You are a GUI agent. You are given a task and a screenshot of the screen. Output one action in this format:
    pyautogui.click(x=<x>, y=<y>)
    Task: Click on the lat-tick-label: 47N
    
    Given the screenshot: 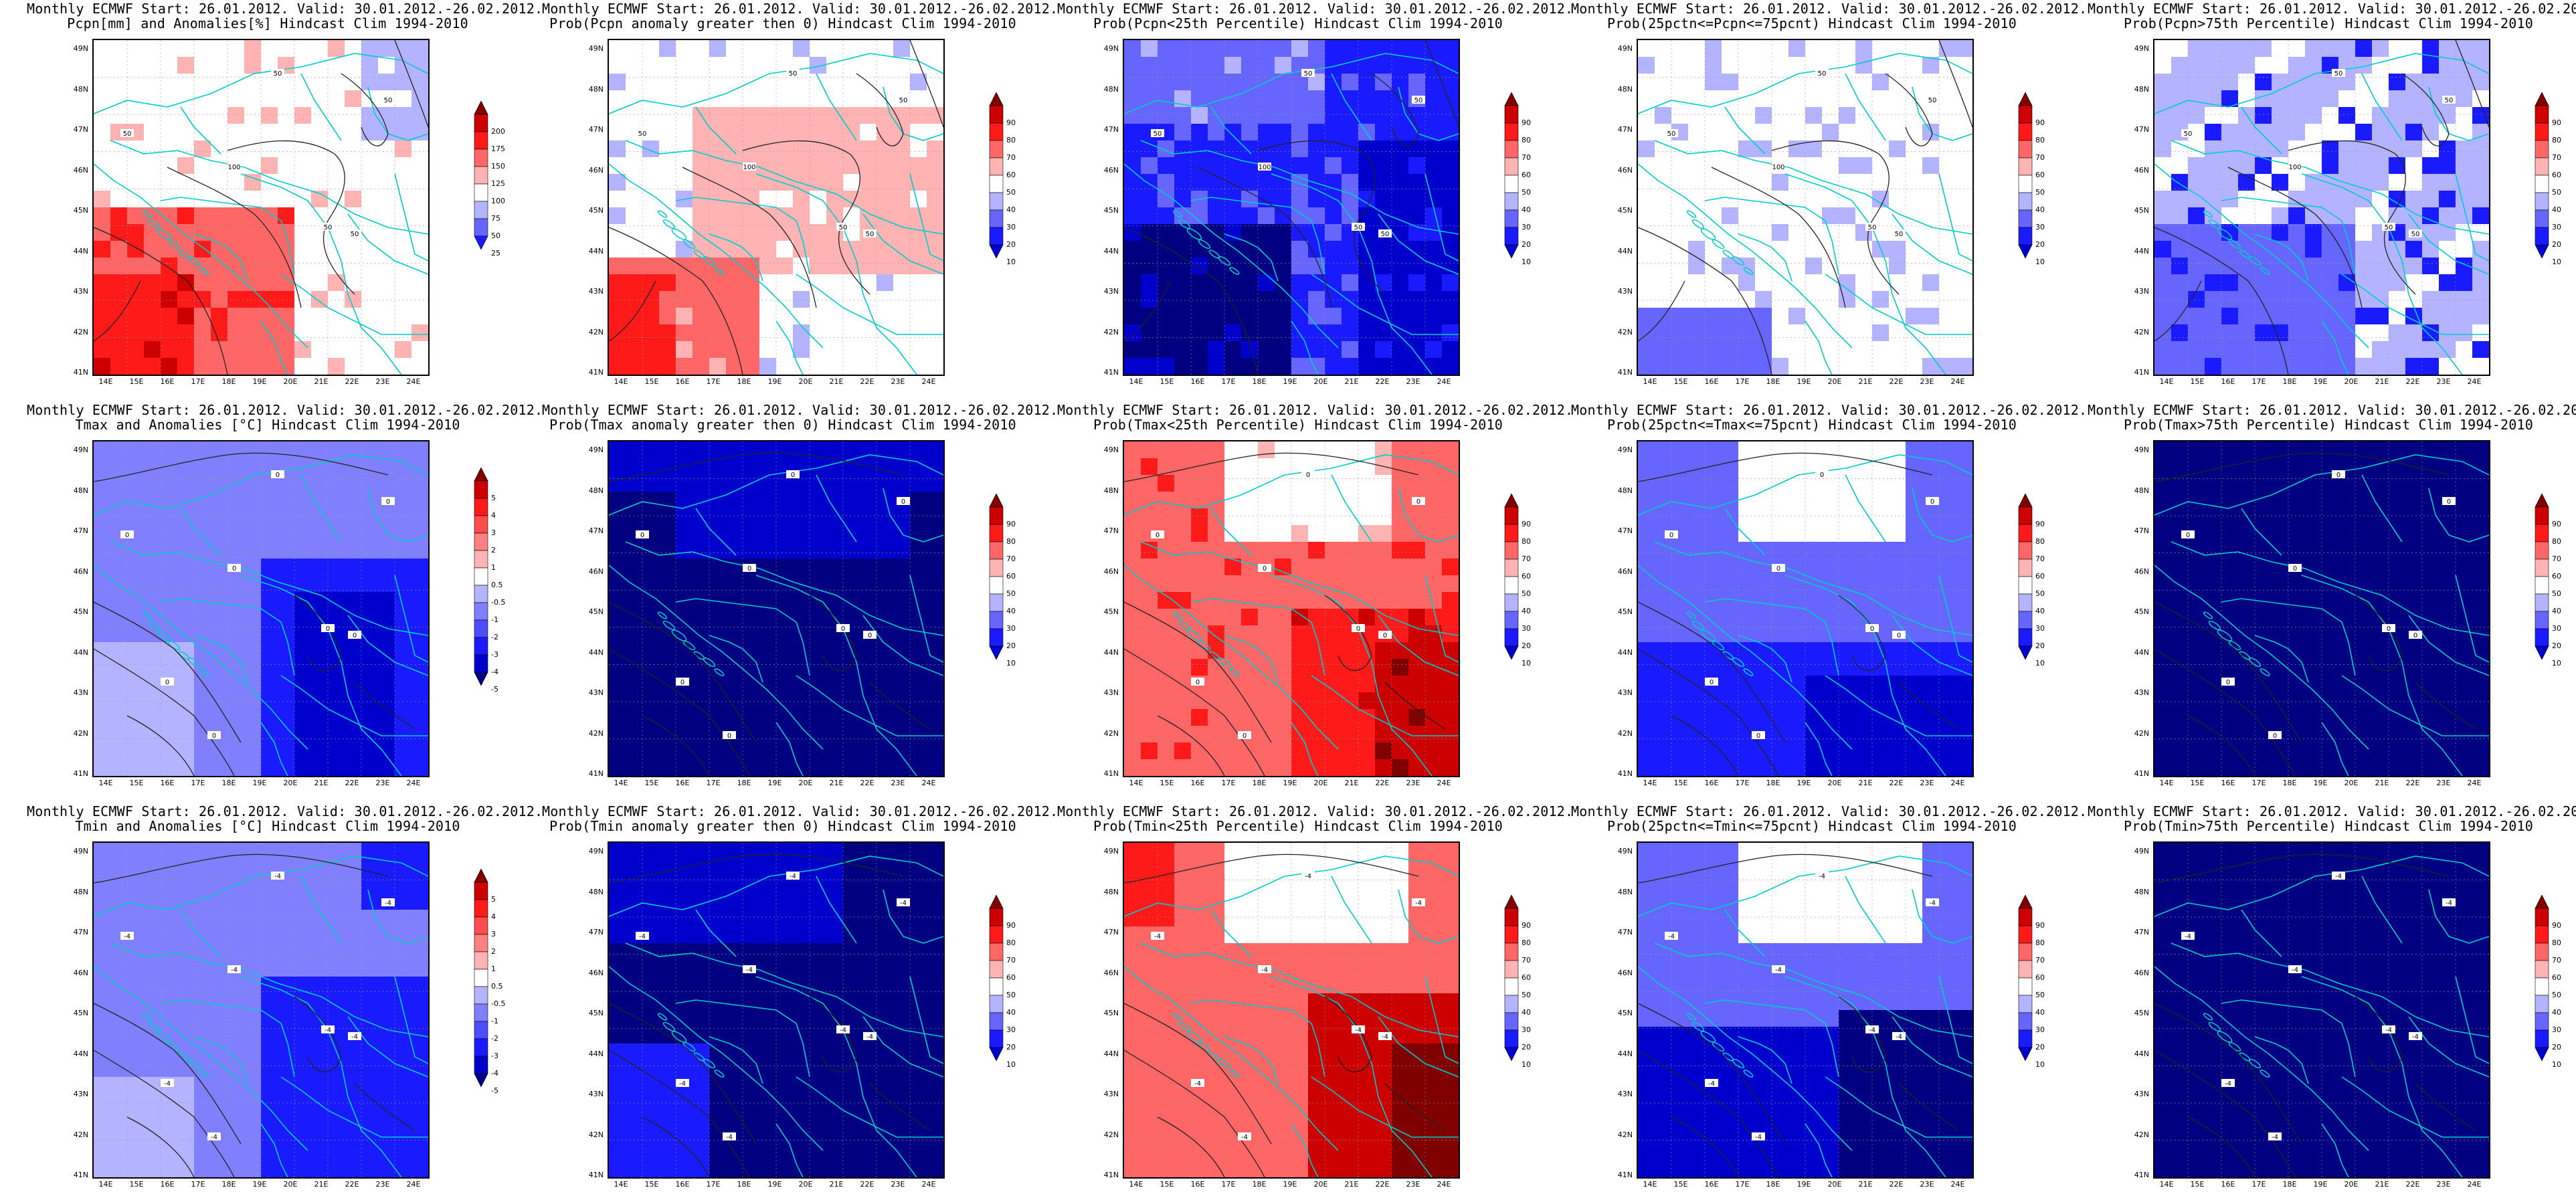 What is the action you would take?
    pyautogui.click(x=1111, y=530)
    